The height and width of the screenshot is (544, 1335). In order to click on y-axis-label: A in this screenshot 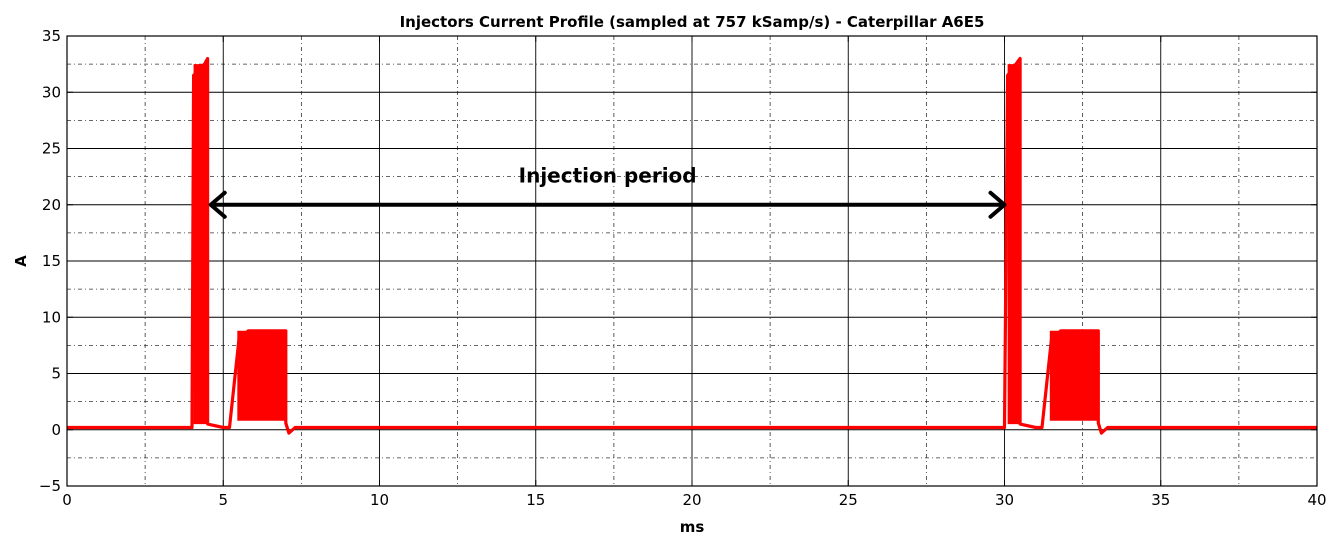, I will do `click(21, 261)`.